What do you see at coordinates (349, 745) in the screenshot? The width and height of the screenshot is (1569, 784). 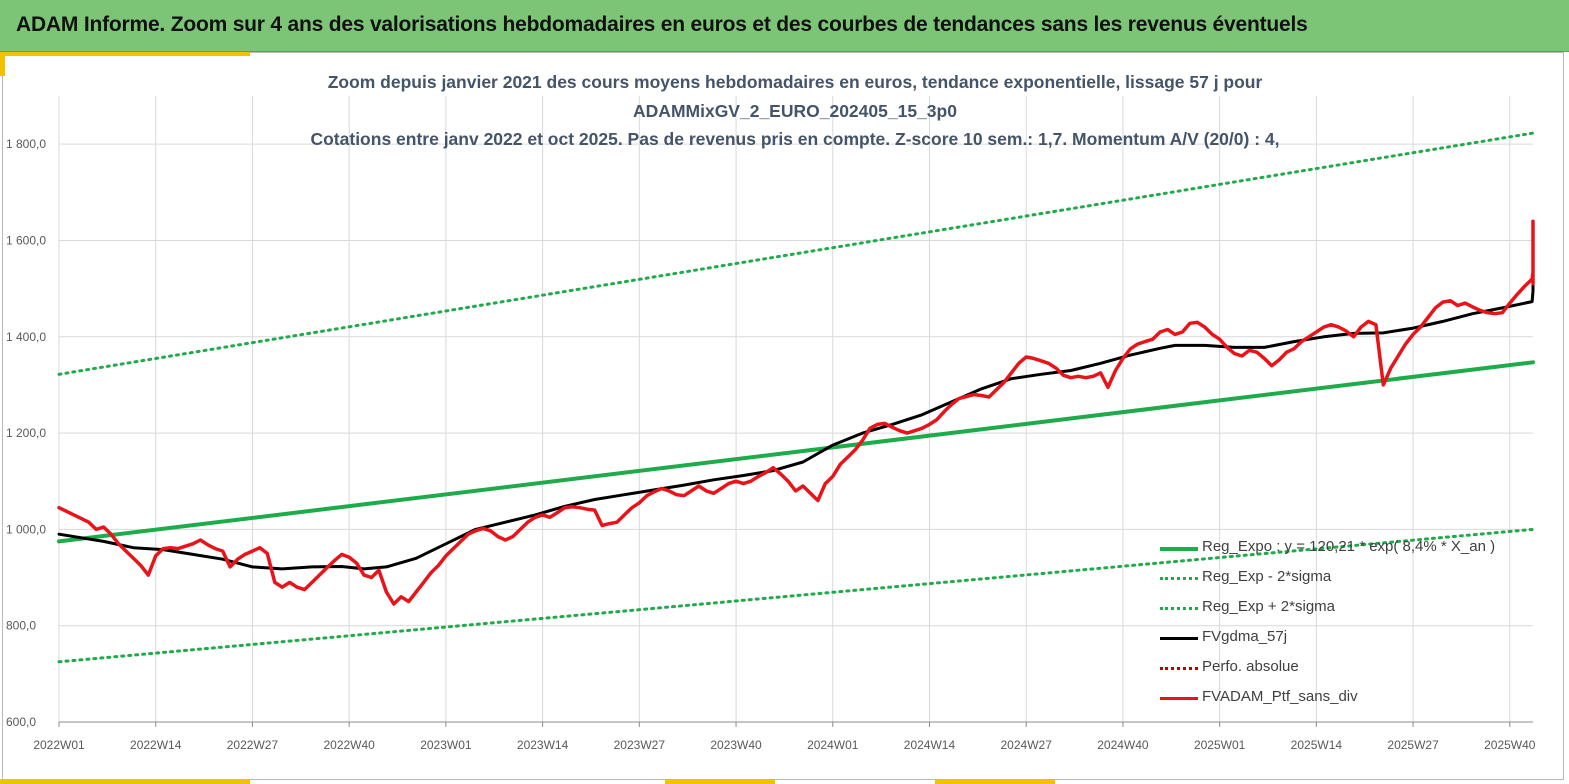 I see `x-tick-label: 2022W40` at bounding box center [349, 745].